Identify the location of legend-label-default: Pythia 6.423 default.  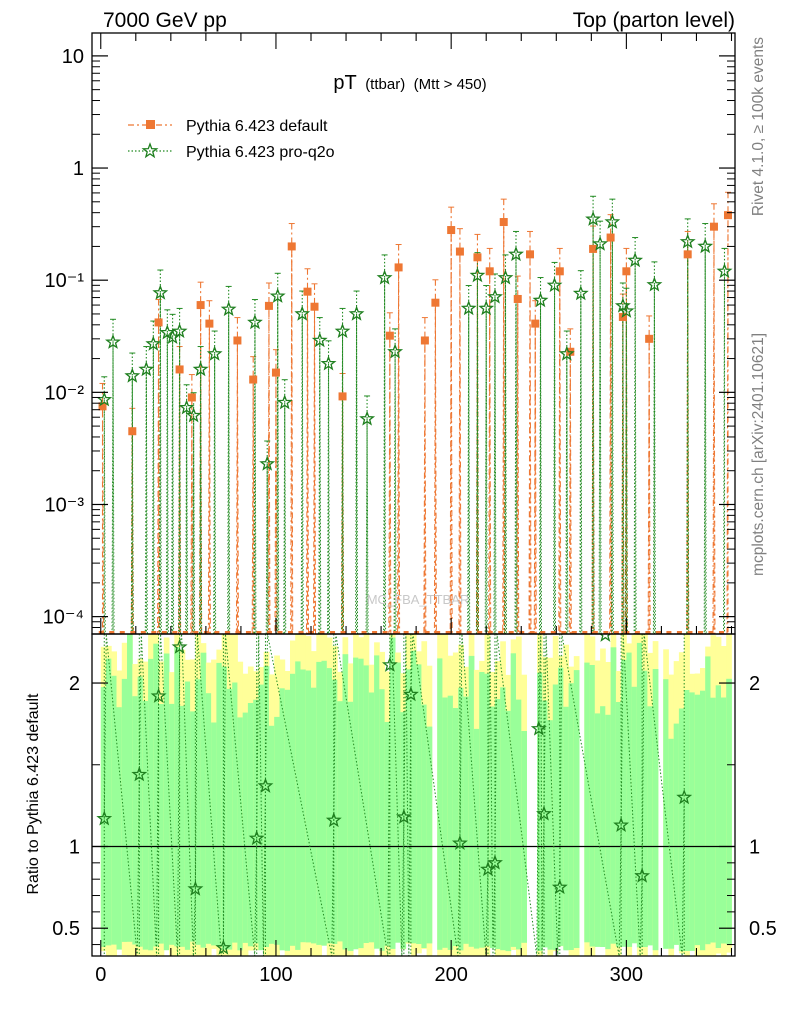
(257, 126).